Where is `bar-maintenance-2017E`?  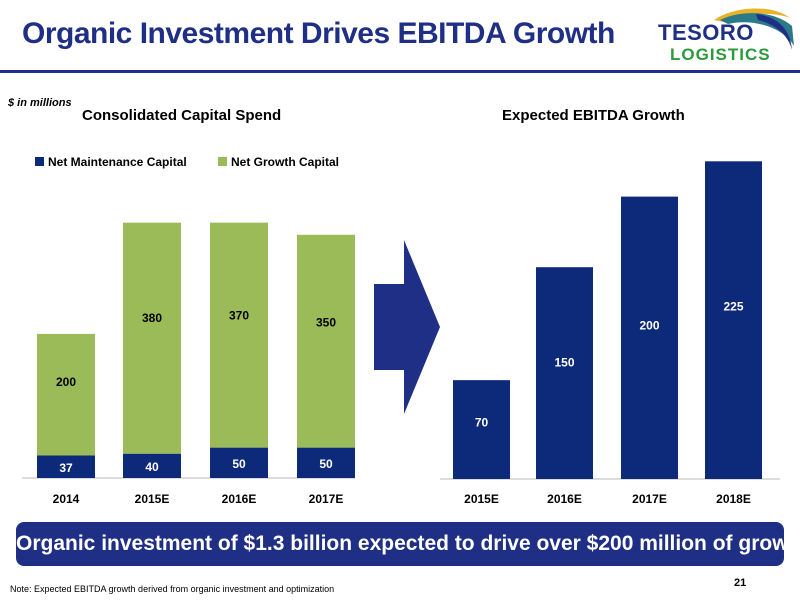 bar-maintenance-2017E is located at coordinates (326, 462).